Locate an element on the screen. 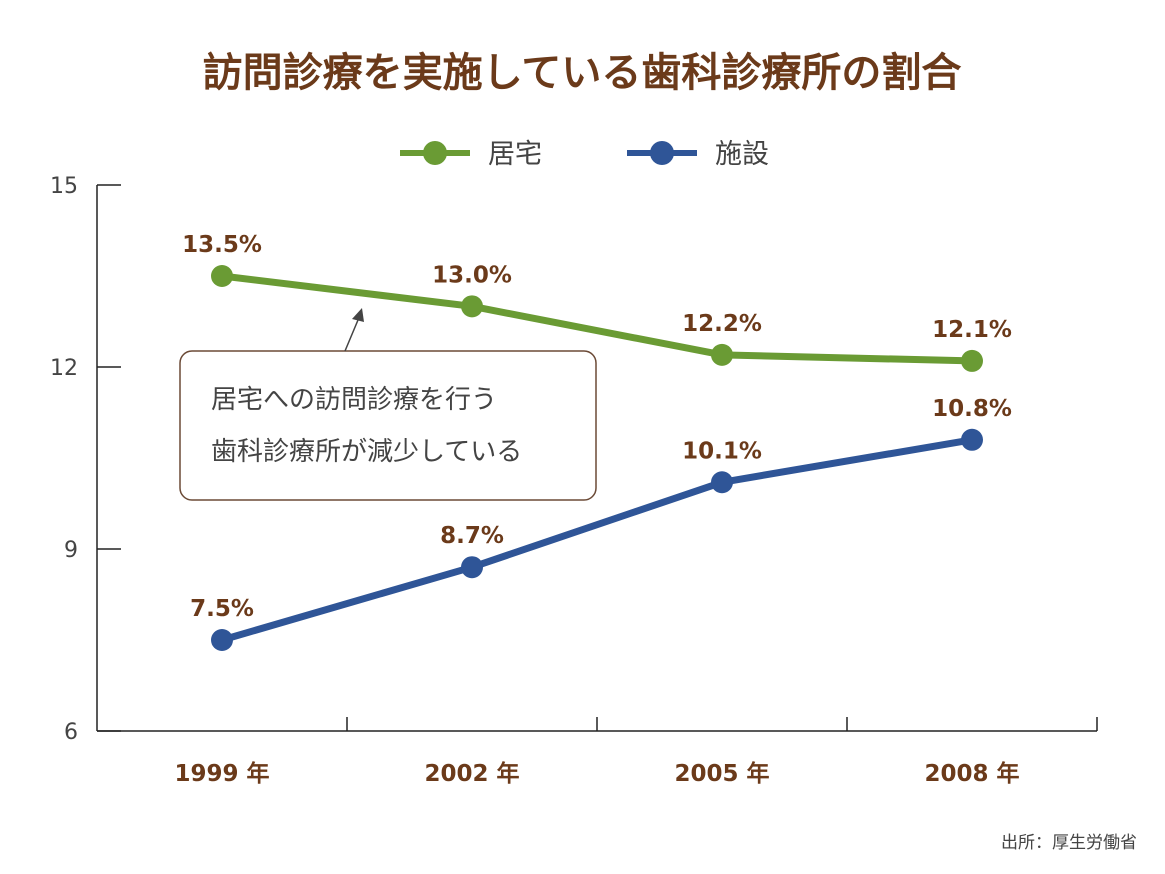  data-label: 12.2% is located at coordinates (722, 324).